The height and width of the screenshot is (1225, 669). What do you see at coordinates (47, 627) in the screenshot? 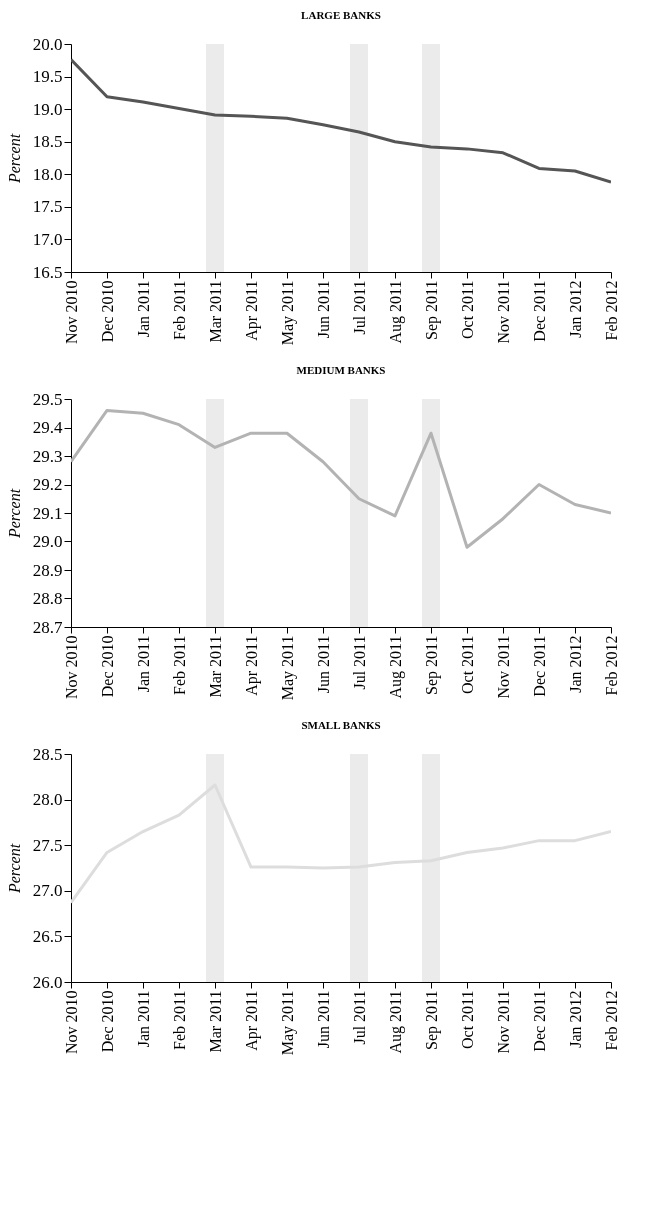
I see `y-tick-label: 28.7` at bounding box center [47, 627].